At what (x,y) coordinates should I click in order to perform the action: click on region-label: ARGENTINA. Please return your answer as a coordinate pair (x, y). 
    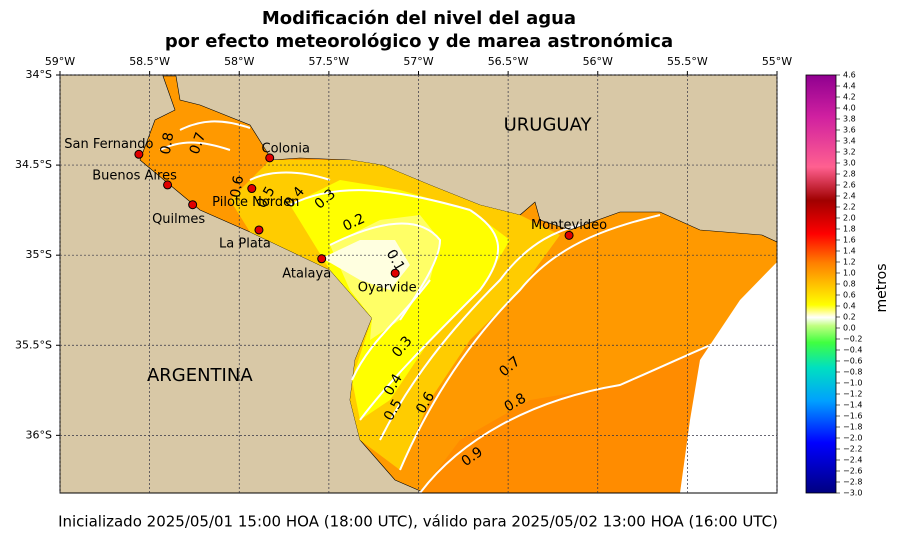
    Looking at the image, I should click on (200, 375).